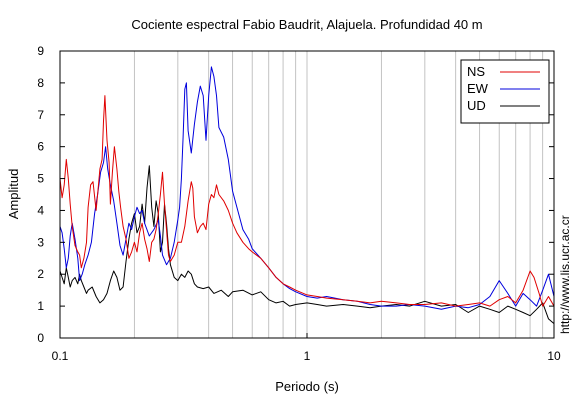 This screenshot has width=580, height=400. I want to click on legend: NS EW UD, so click(505, 91).